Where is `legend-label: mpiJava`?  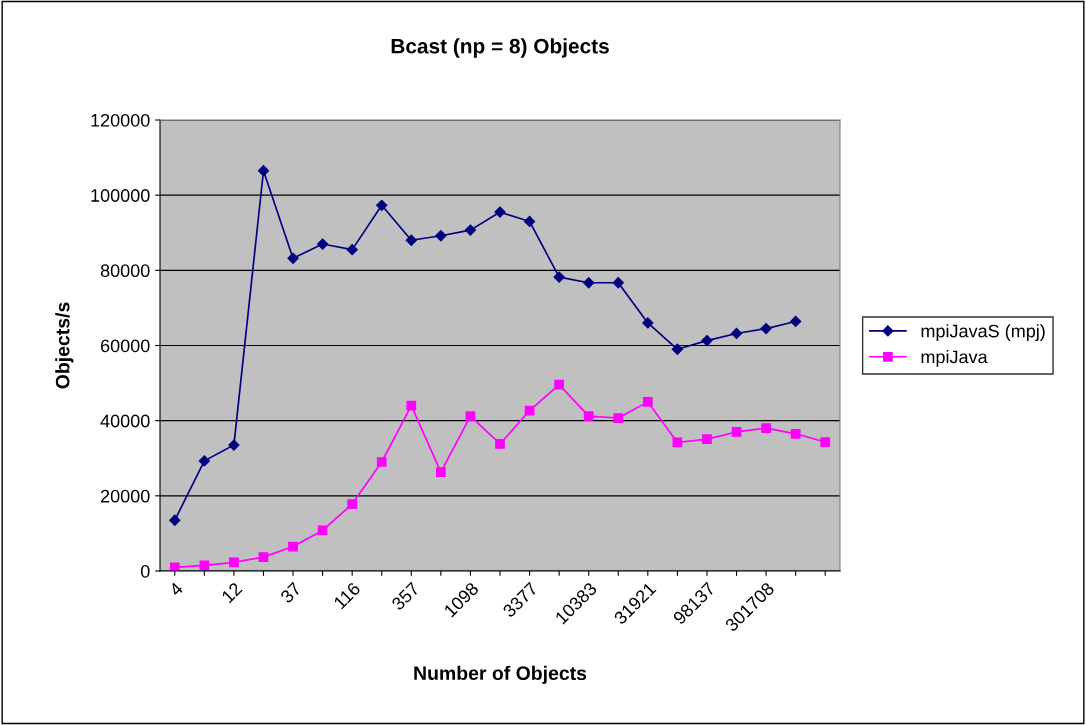 legend-label: mpiJava is located at coordinates (954, 358).